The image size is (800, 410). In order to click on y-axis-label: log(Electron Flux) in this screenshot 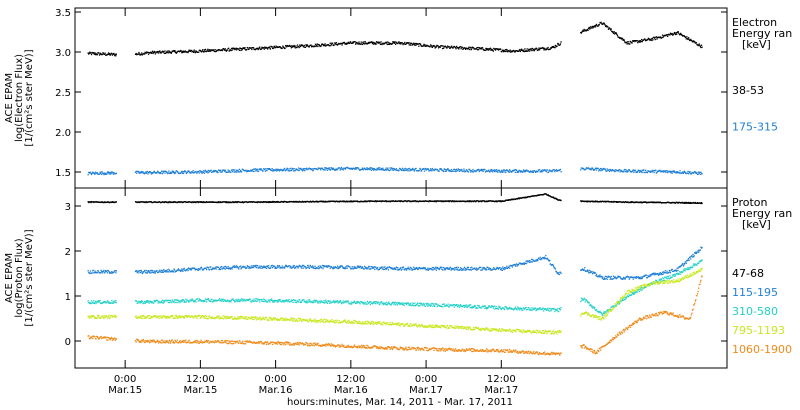, I will do `click(19, 98)`.